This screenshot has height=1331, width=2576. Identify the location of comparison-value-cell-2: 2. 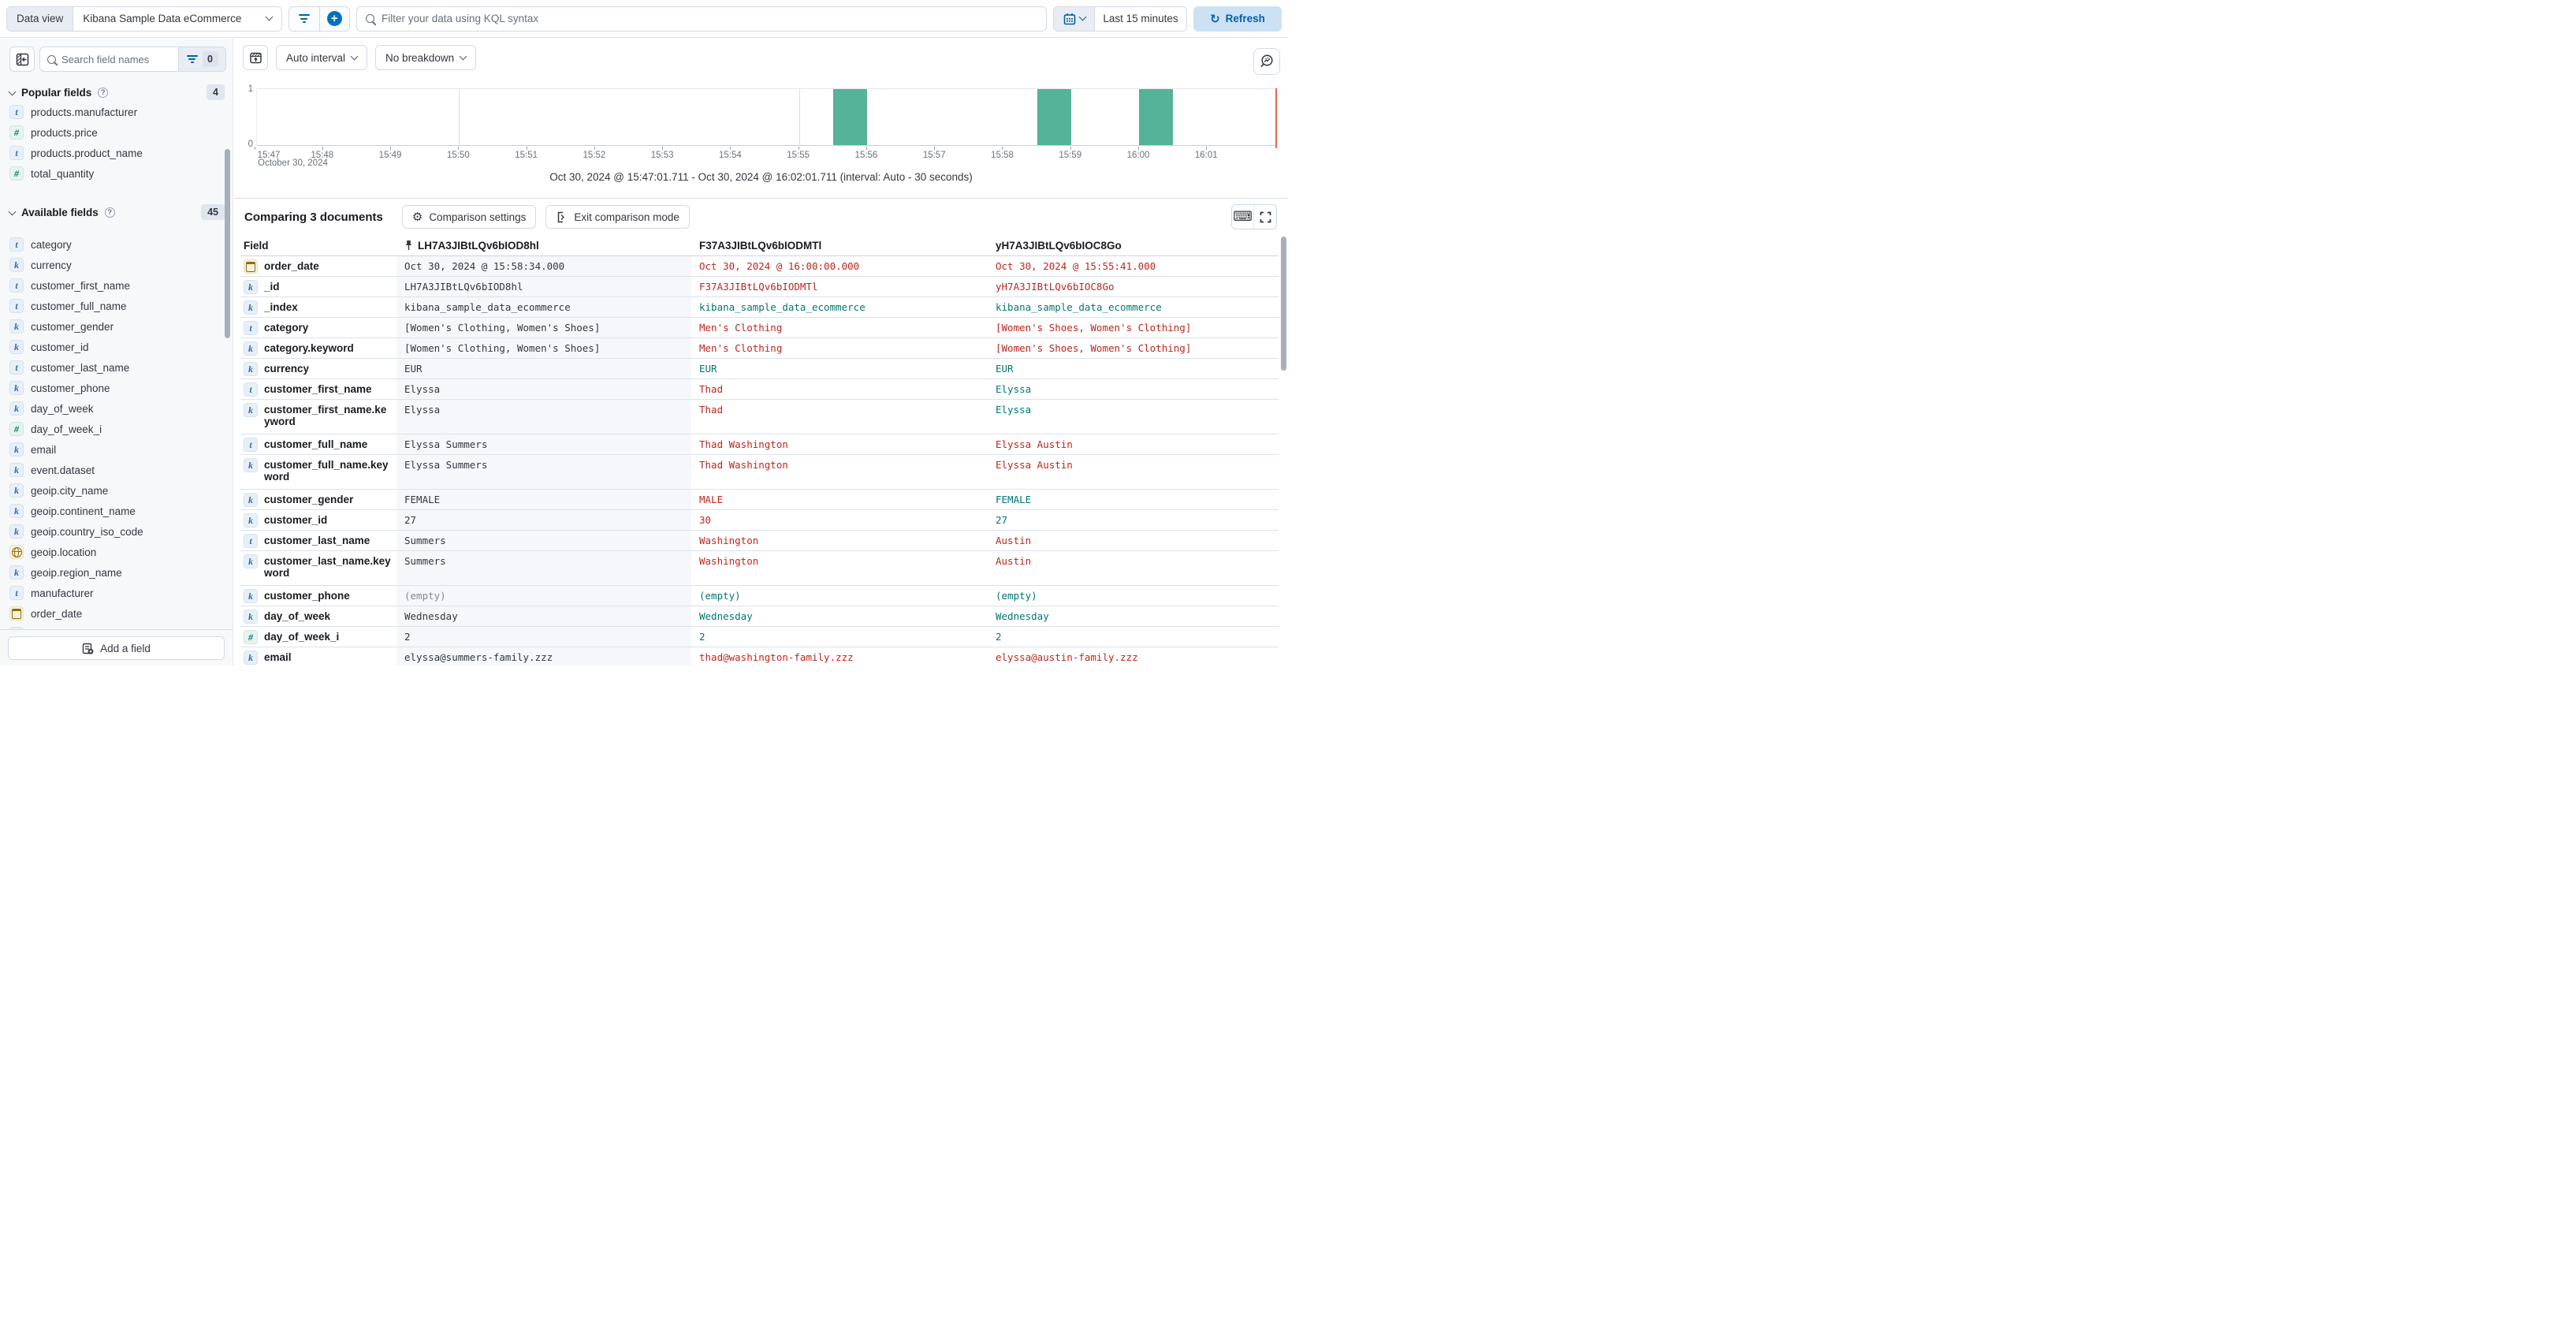
(999, 637).